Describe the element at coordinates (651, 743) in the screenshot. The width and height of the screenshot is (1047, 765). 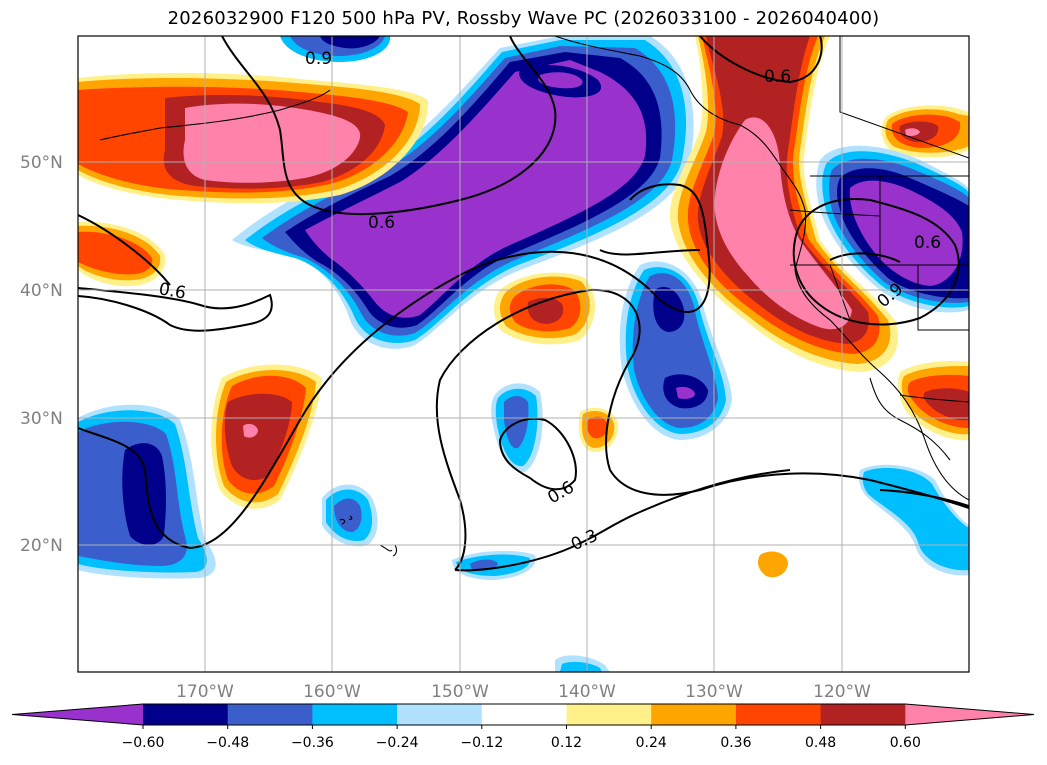
I see `colorbar-tick-label: 0.24` at that location.